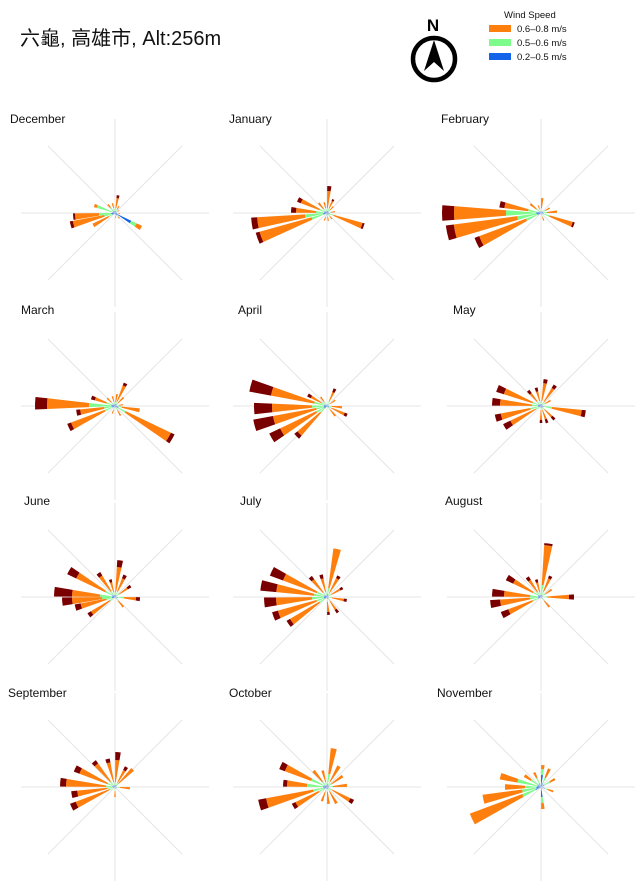  I want to click on month-label: December, so click(37, 119).